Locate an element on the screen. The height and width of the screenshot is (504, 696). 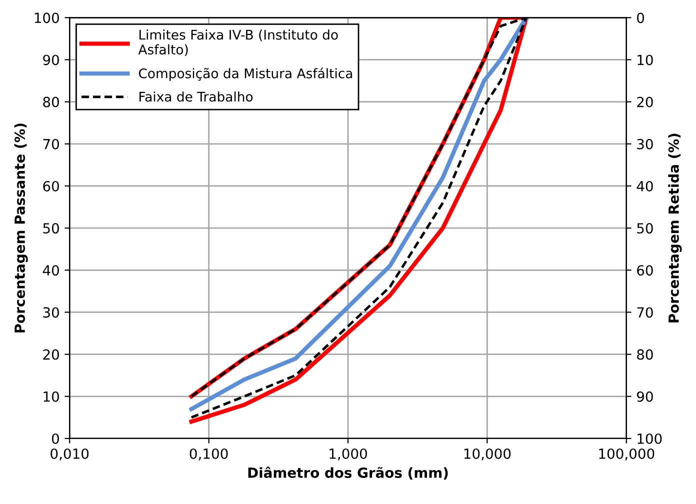
y-tick-label: 20 is located at coordinates (51, 354).